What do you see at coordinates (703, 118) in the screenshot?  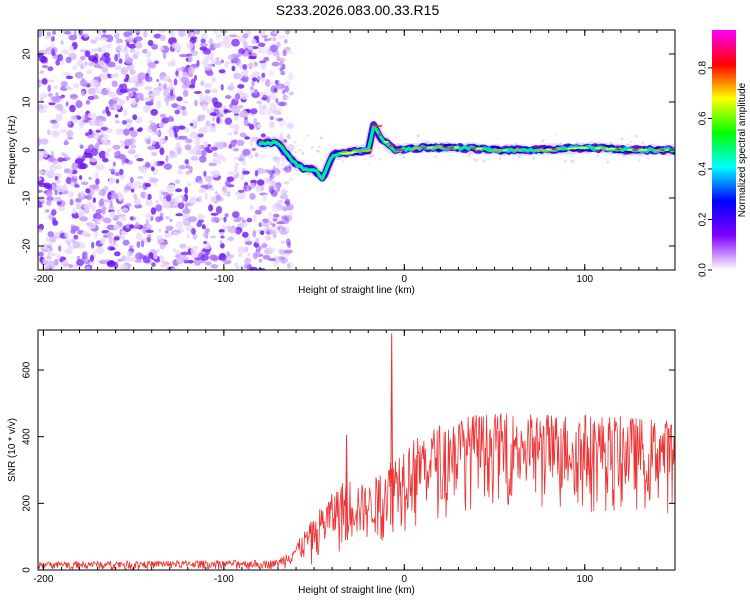 I see `colorbar-tick-label-3: 0.6` at bounding box center [703, 118].